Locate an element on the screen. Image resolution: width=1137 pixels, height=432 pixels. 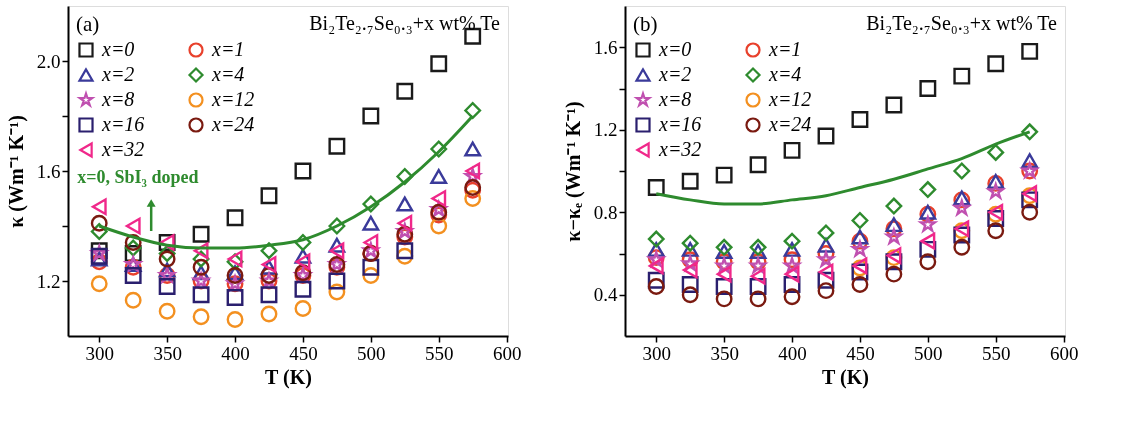
chart-title: (b) is located at coordinates (645, 24).